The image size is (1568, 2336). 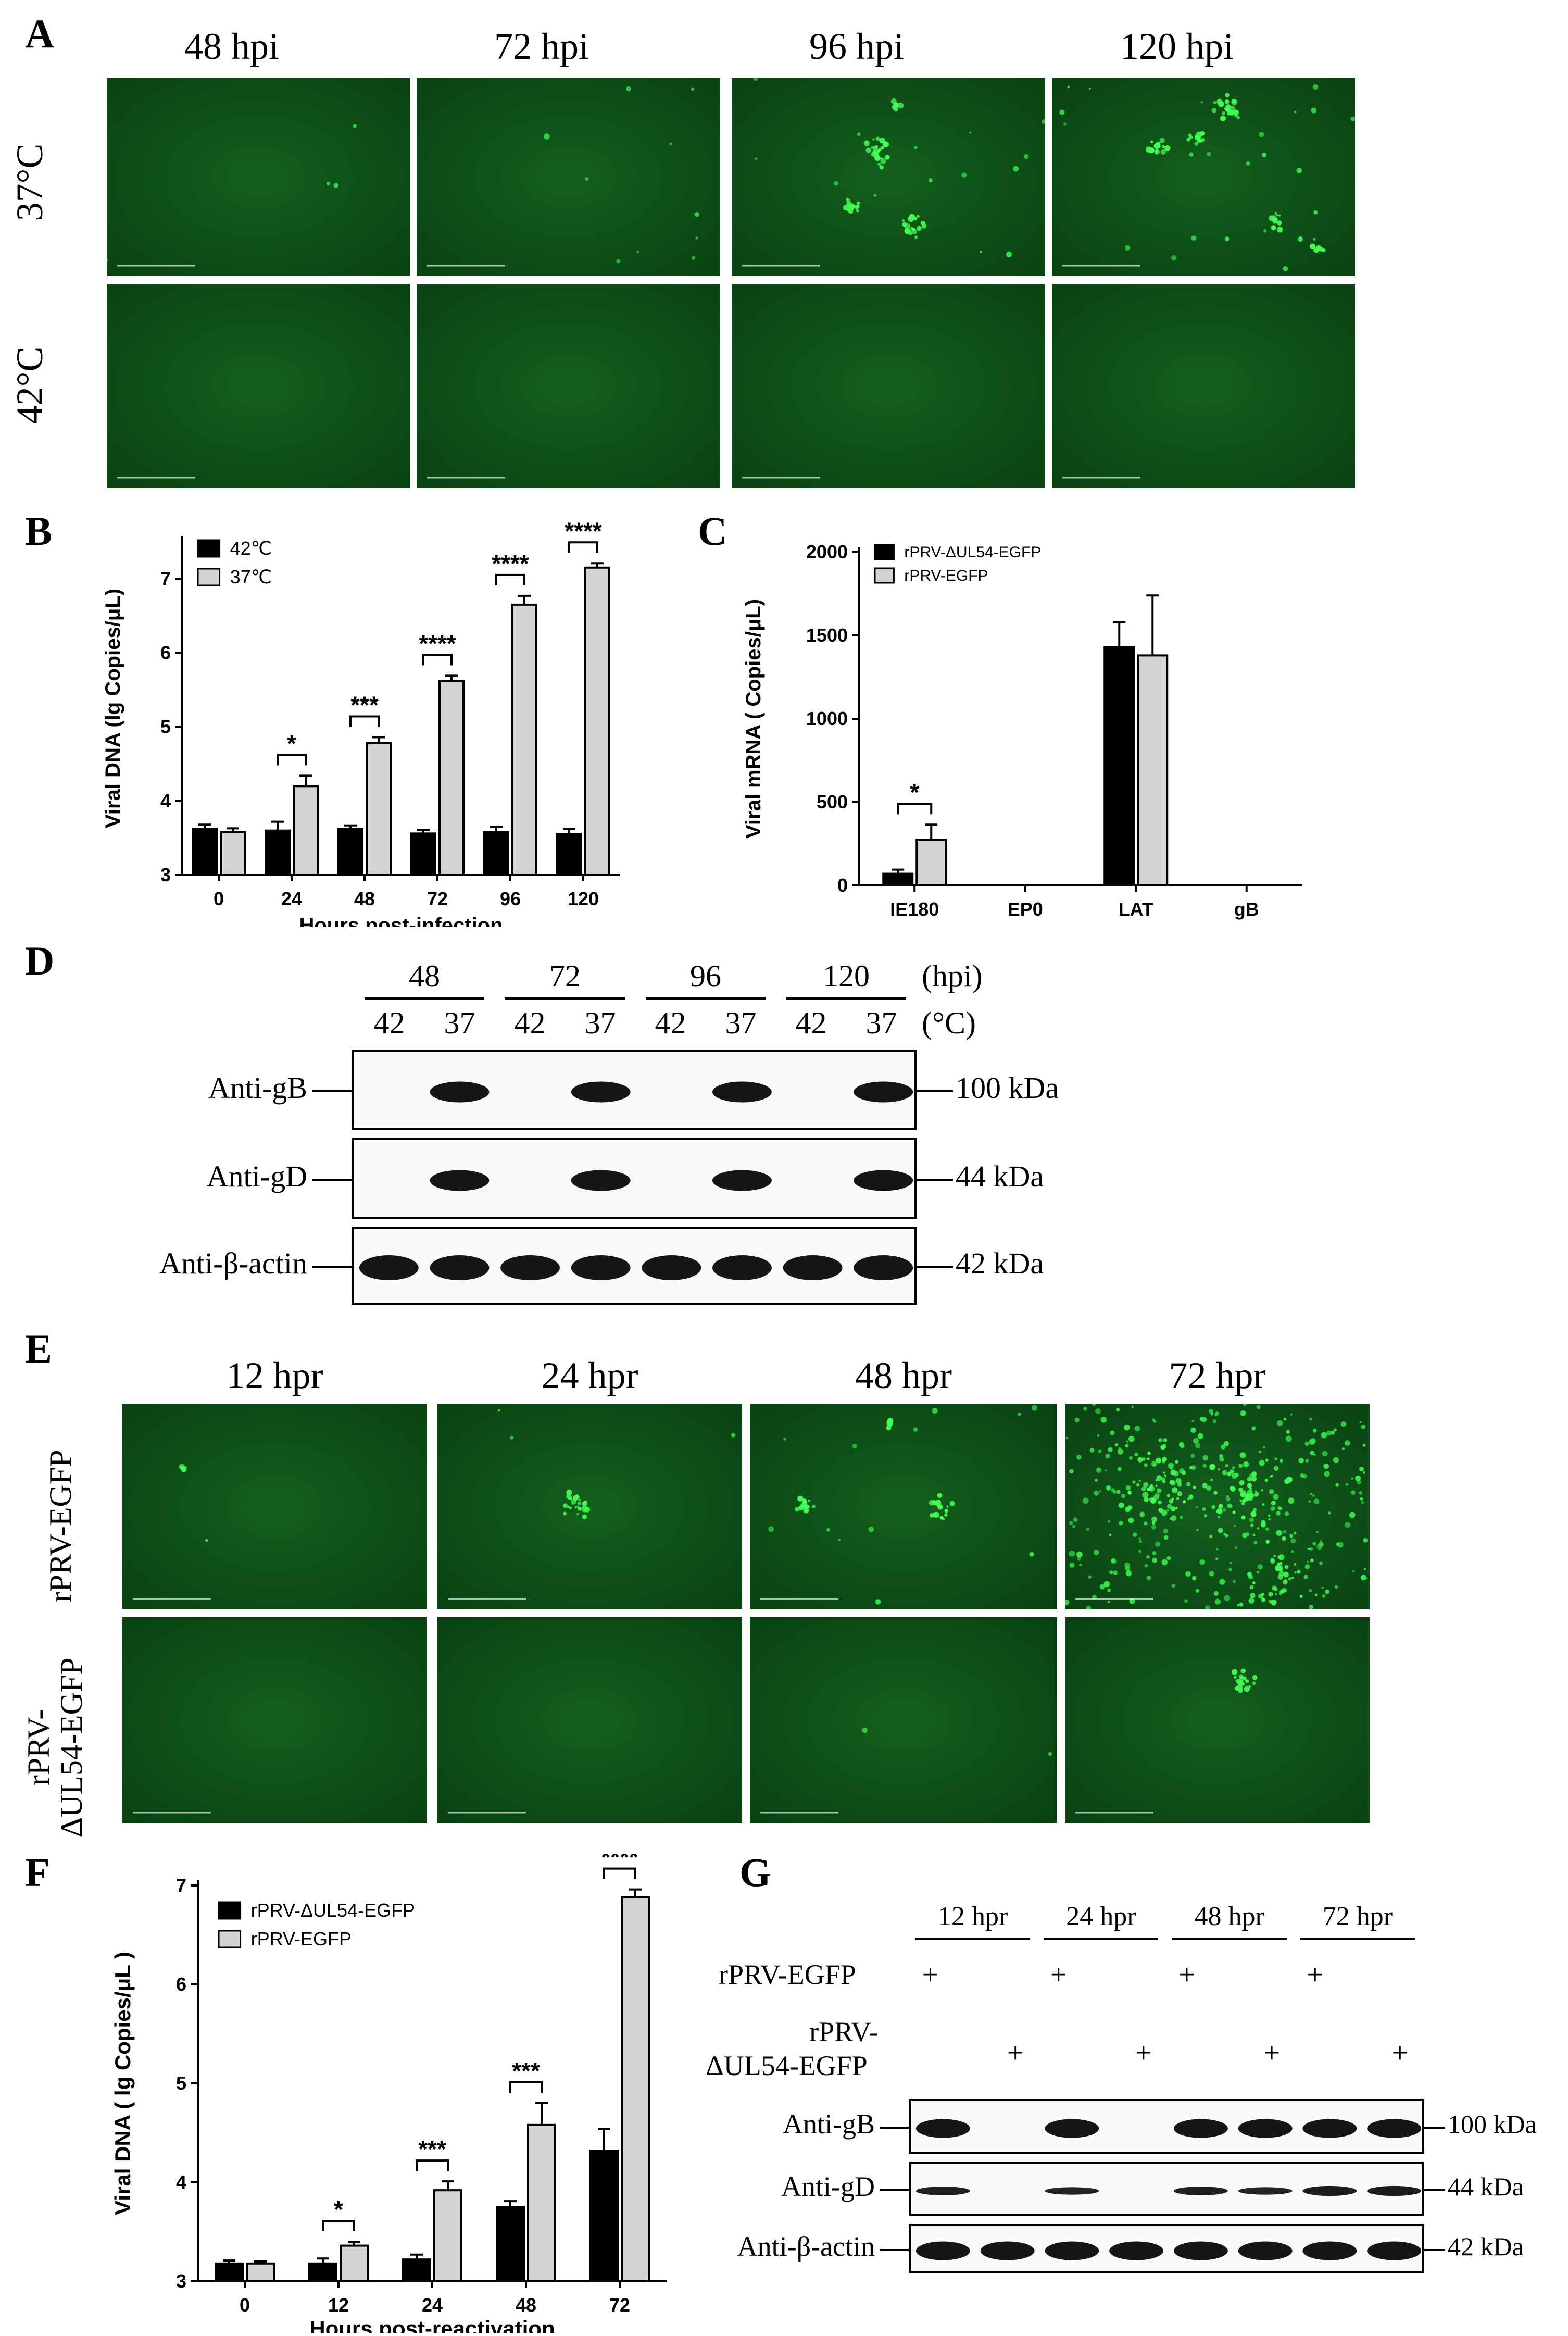 I want to click on panel-a-image-42-2-bg, so click(x=889, y=386).